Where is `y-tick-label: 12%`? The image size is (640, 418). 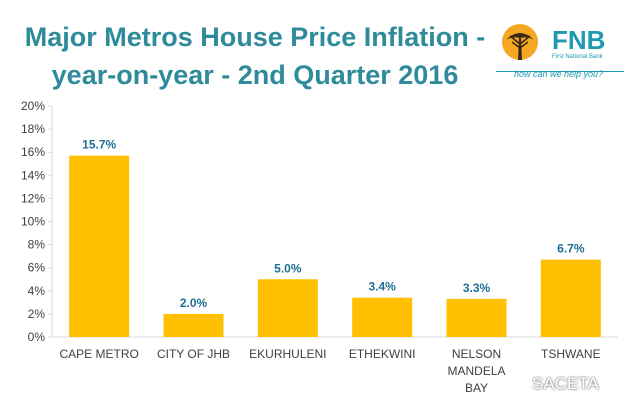
y-tick-label: 12% is located at coordinates (33, 198).